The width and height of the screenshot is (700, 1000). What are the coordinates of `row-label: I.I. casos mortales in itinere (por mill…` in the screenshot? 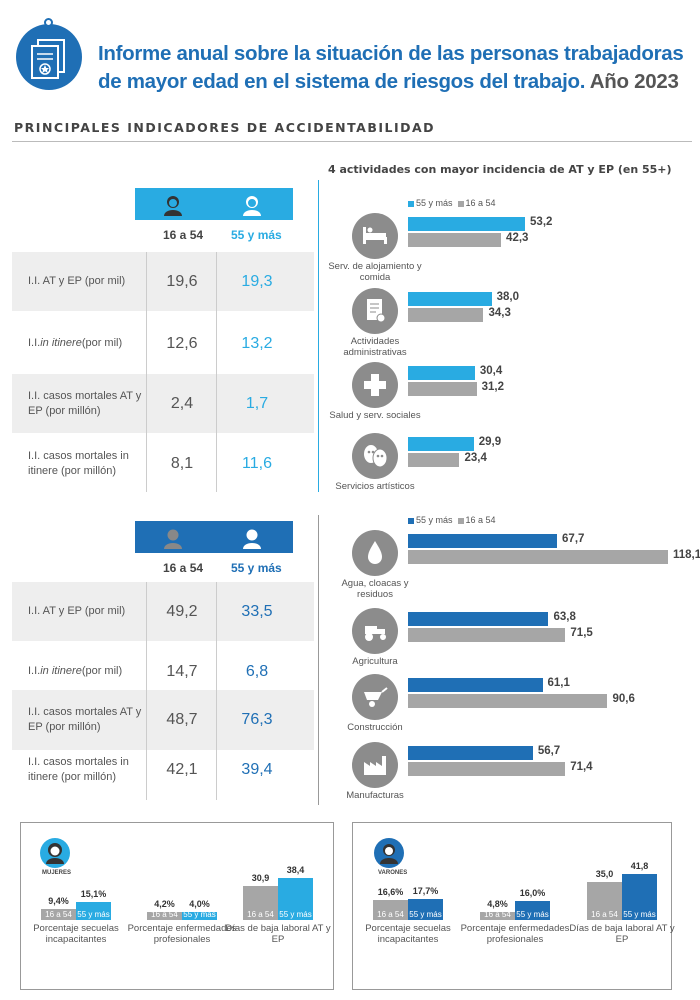 It's located at (78, 463).